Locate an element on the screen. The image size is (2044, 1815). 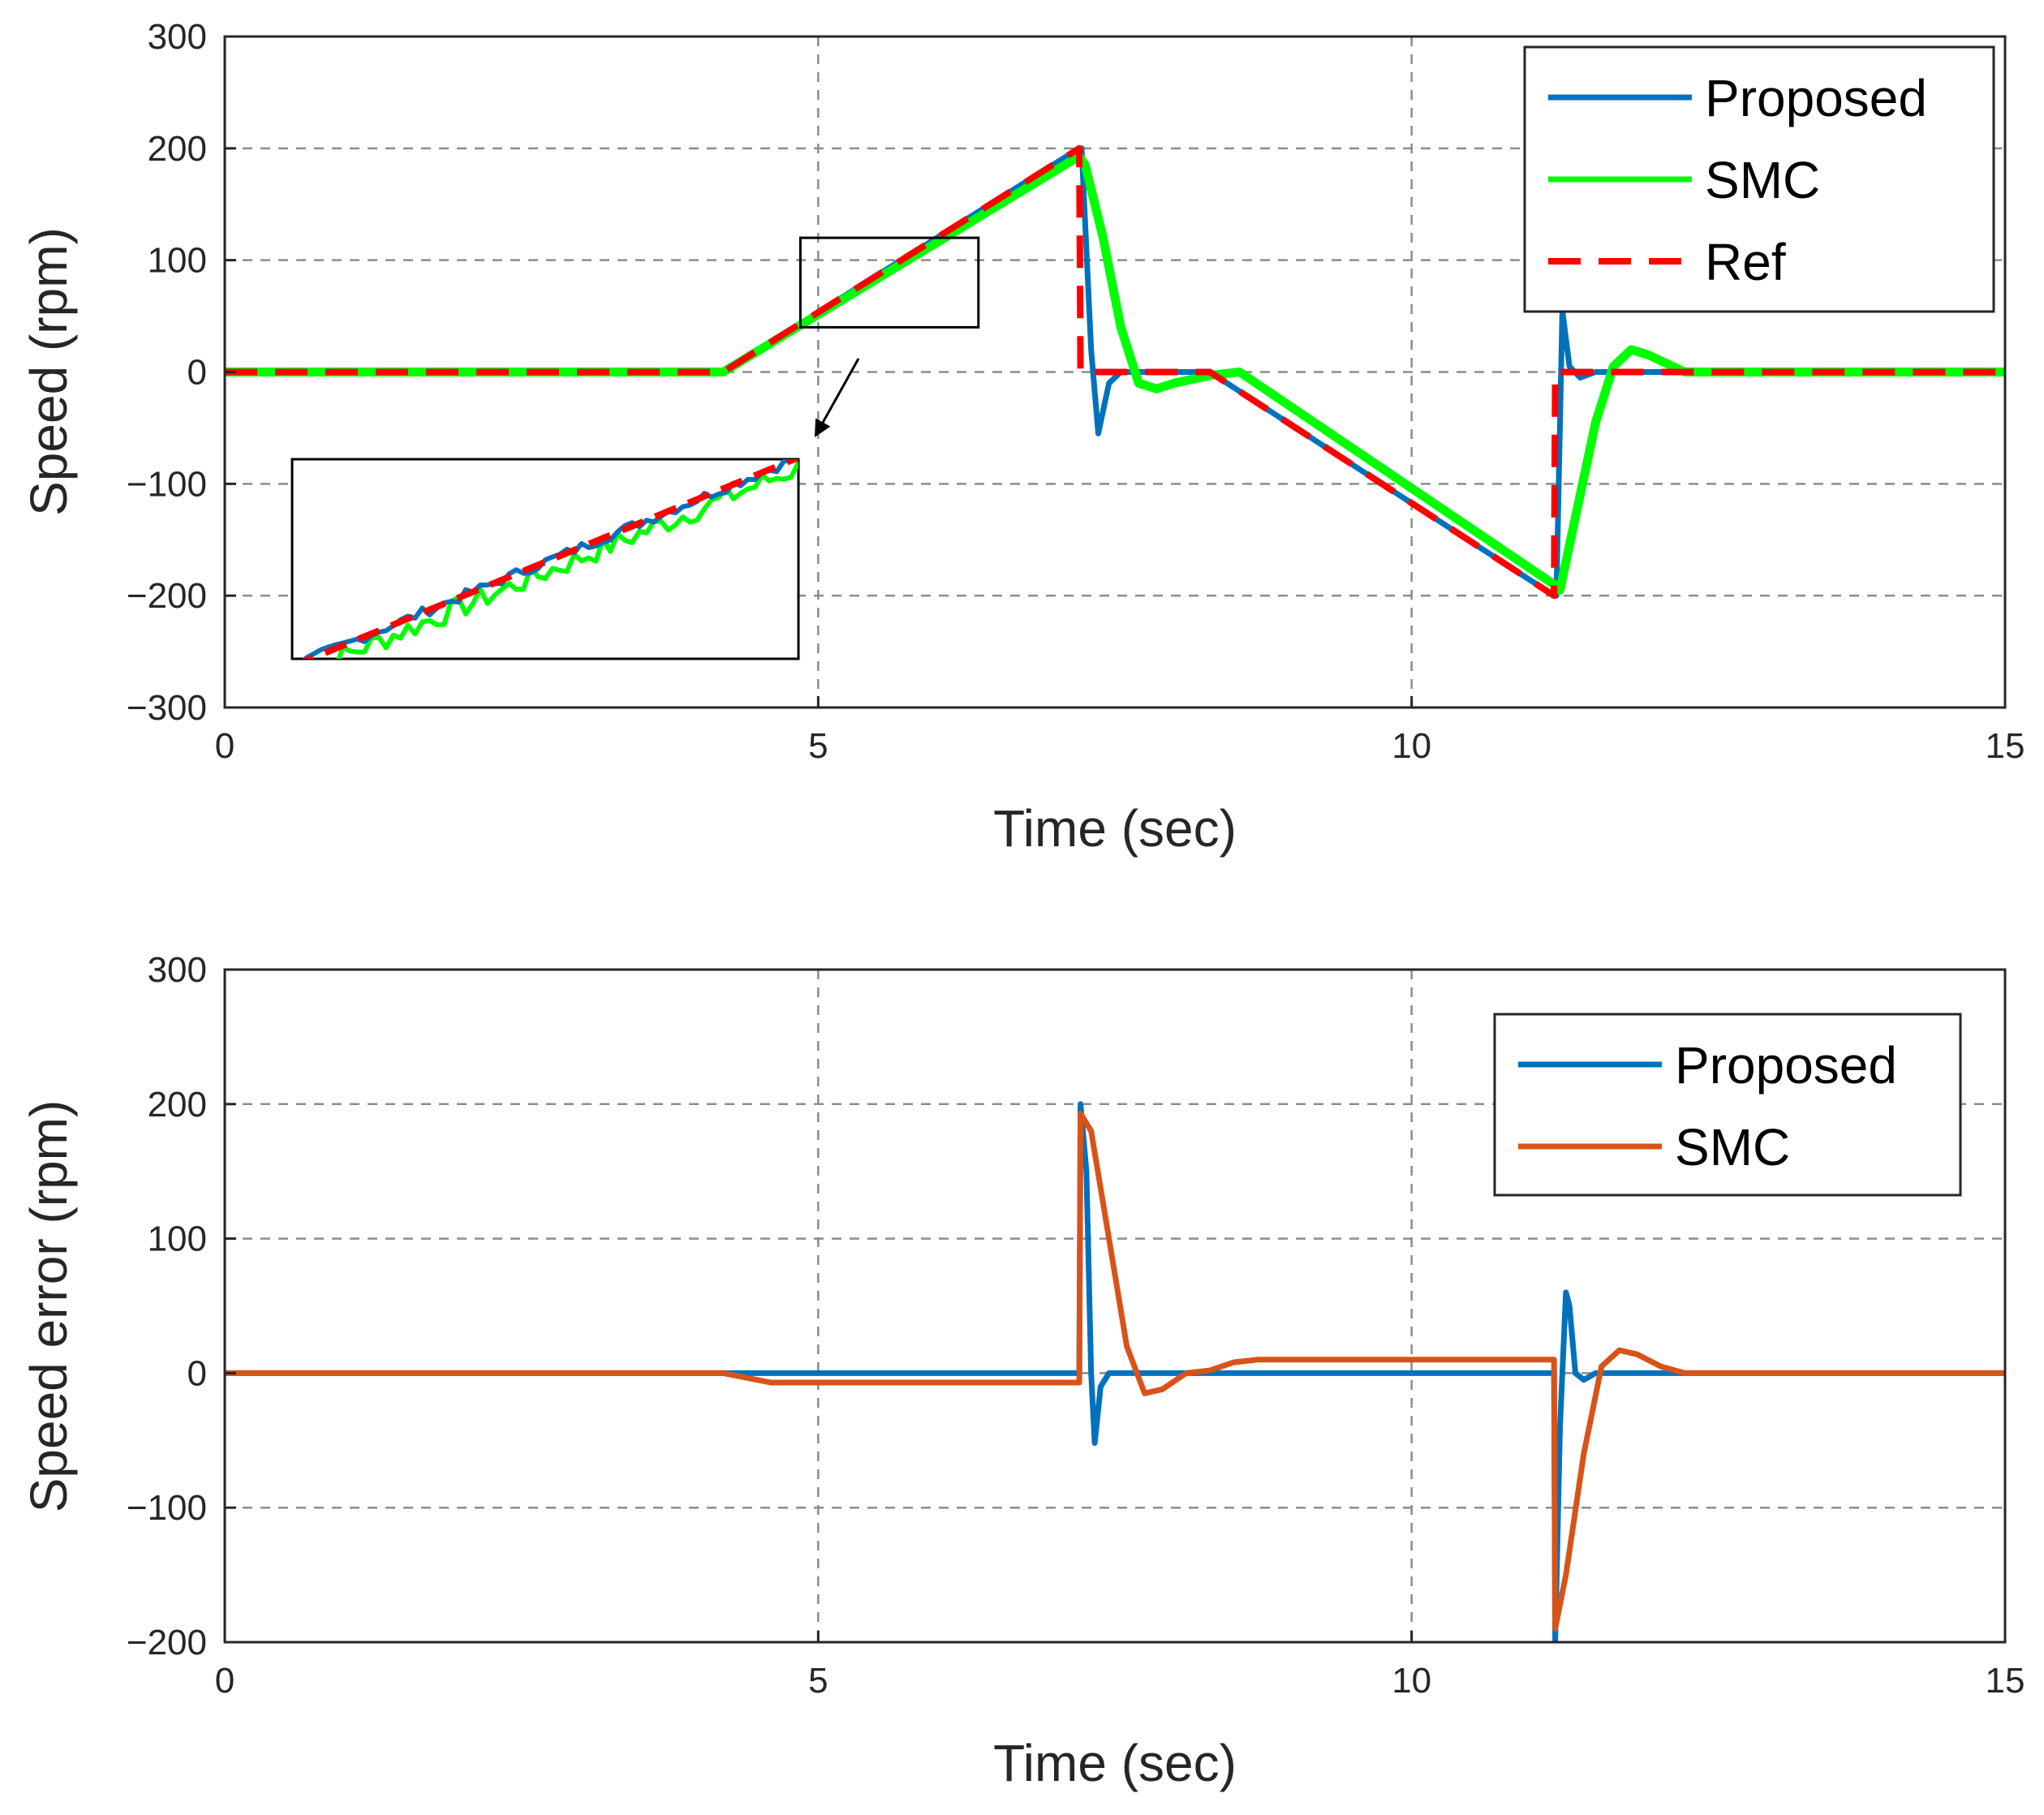
zoom-arrow is located at coordinates (837, 397).